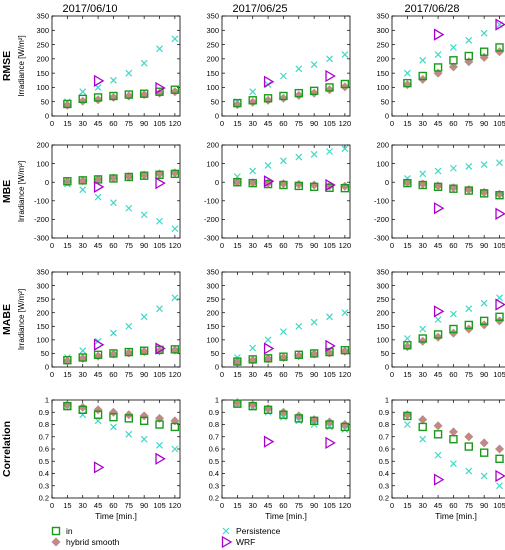 The height and width of the screenshot is (550, 505). Describe the element at coordinates (381, 219) in the screenshot. I see `y-tick-label: -200` at that location.